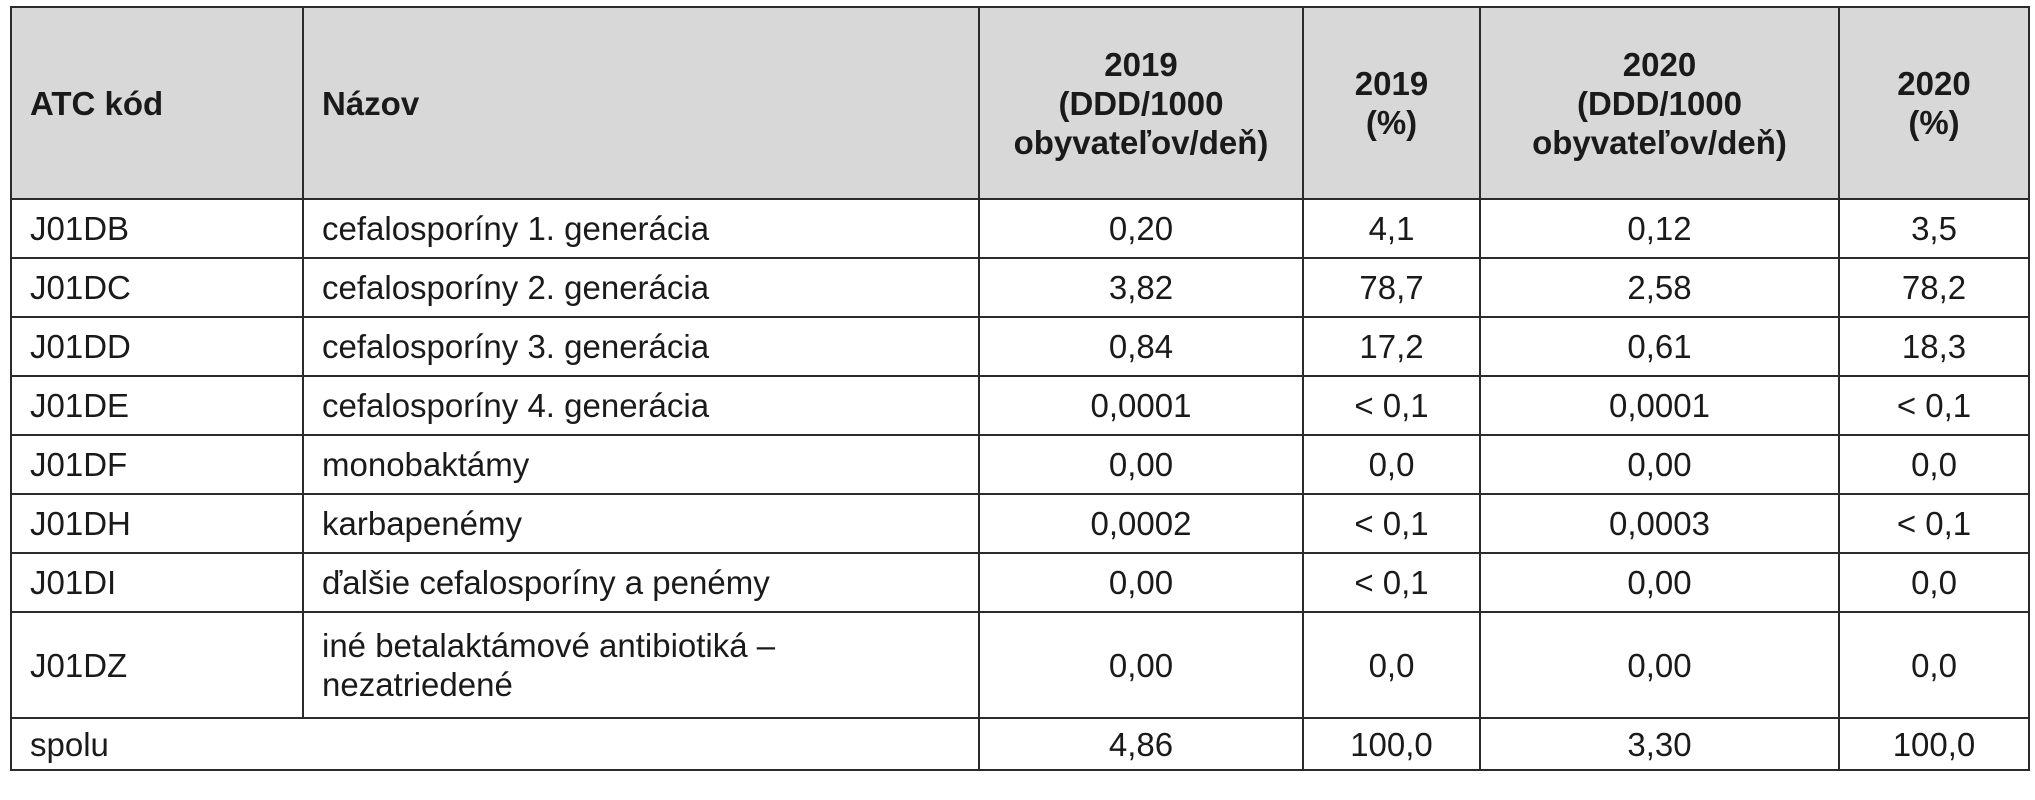  What do you see at coordinates (1659, 142) in the screenshot?
I see `header-ddd-2020-line: obyvateľov/deň)` at bounding box center [1659, 142].